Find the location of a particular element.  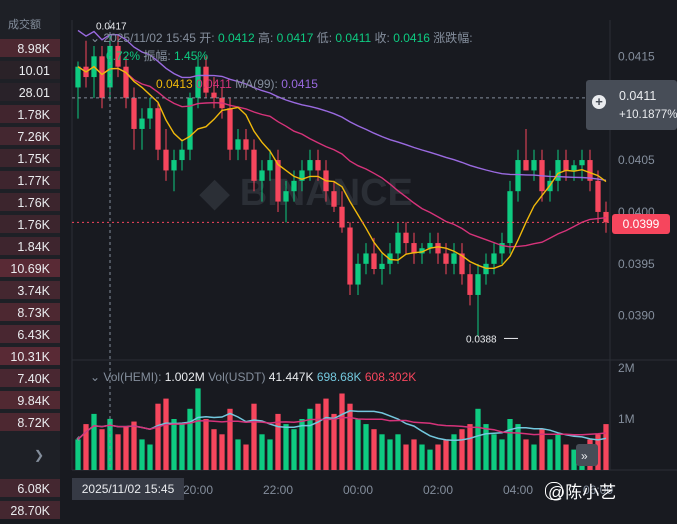

scroll-left-icon: ‹ is located at coordinates (78, 438).